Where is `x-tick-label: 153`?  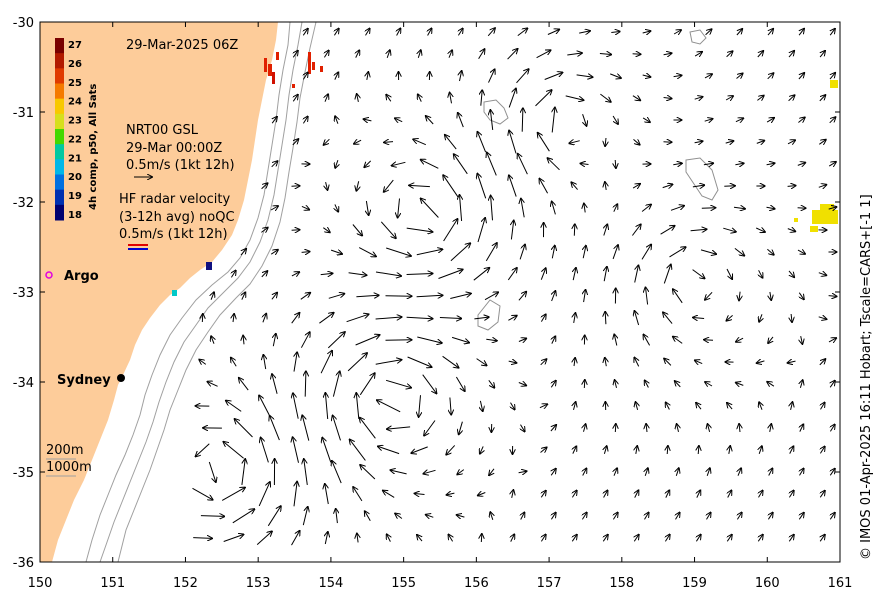 x-tick-label: 153 is located at coordinates (258, 583).